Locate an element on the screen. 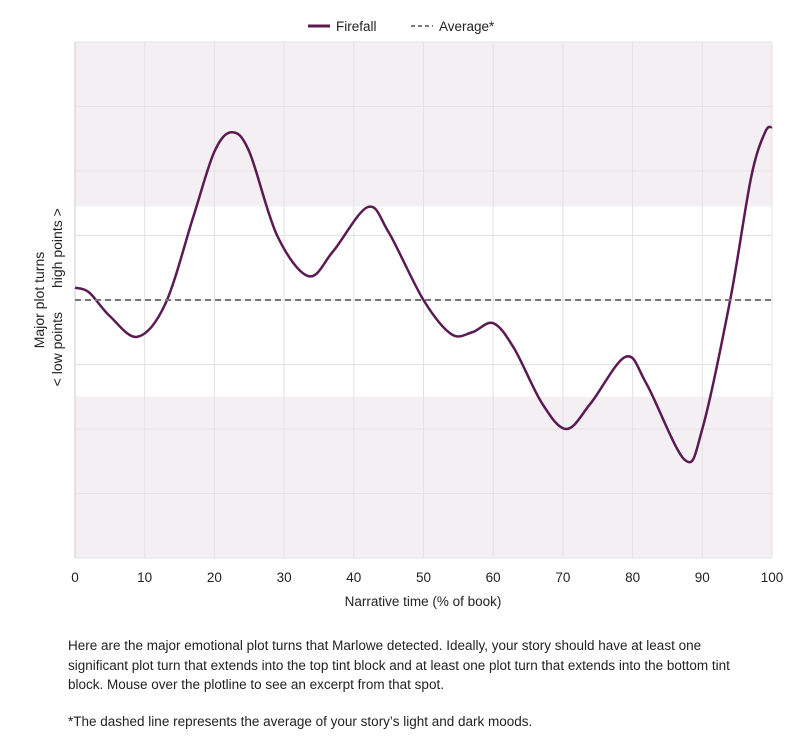 This screenshot has height=748, width=800. x-tick-label: 20 is located at coordinates (214, 577).